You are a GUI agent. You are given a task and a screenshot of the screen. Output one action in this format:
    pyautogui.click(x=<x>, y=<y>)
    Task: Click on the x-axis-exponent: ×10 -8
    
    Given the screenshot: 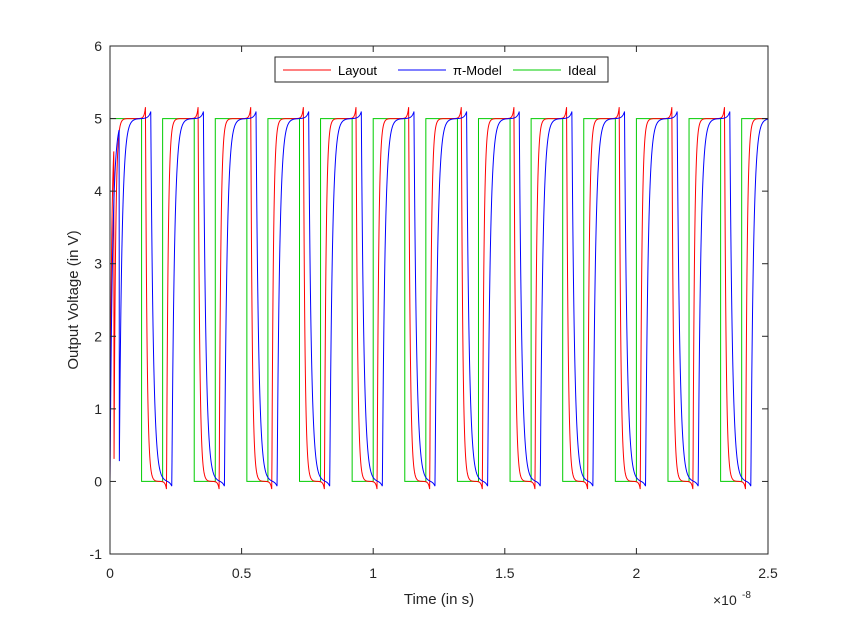 What is the action you would take?
    pyautogui.click(x=732, y=599)
    